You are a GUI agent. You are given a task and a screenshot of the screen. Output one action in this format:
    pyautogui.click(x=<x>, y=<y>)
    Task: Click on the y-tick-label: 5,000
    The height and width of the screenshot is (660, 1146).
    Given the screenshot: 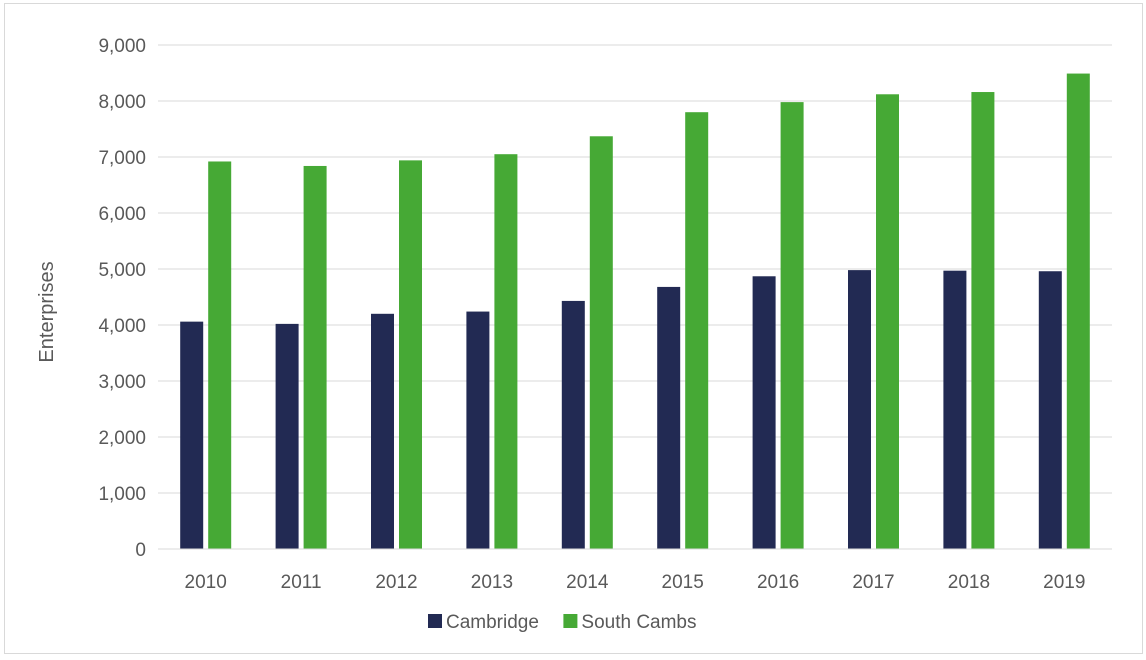 What is the action you would take?
    pyautogui.click(x=122, y=270)
    